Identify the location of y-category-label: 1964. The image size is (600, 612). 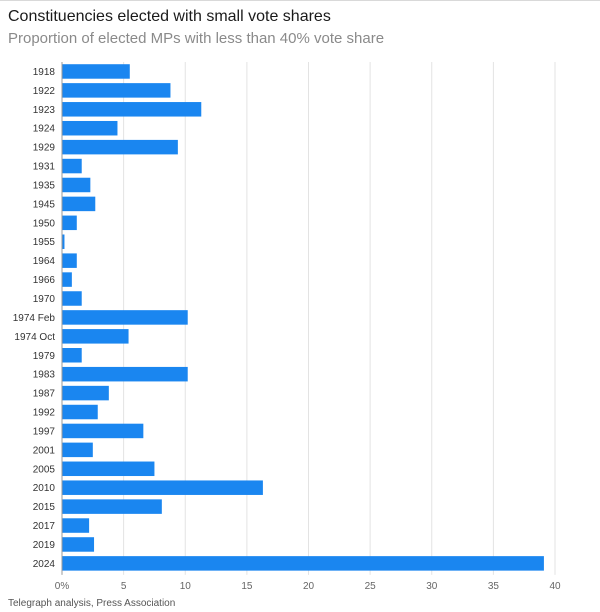
(44, 261).